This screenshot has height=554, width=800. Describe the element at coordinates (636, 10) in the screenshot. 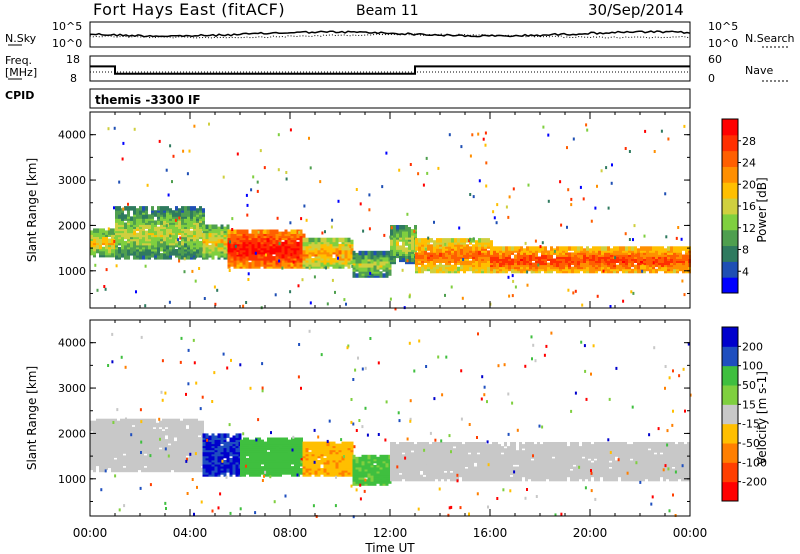

I see `date-label: 30/Sep/2014` at that location.